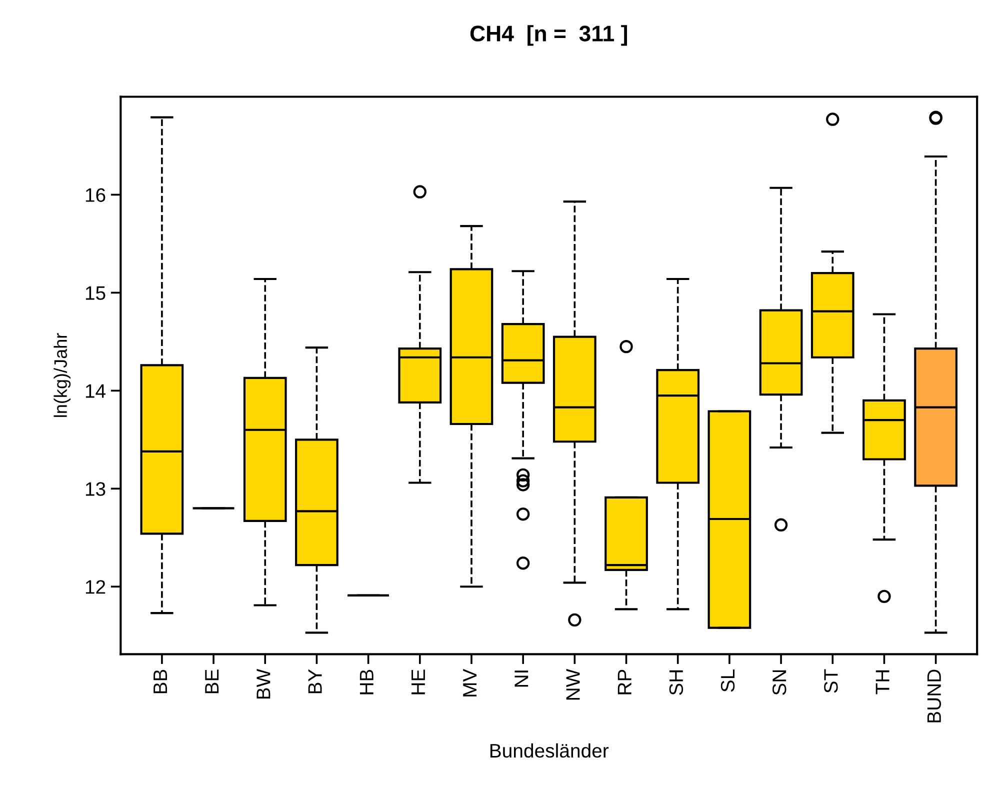 The height and width of the screenshot is (793, 981). I want to click on y-tick-label: 14, so click(96, 391).